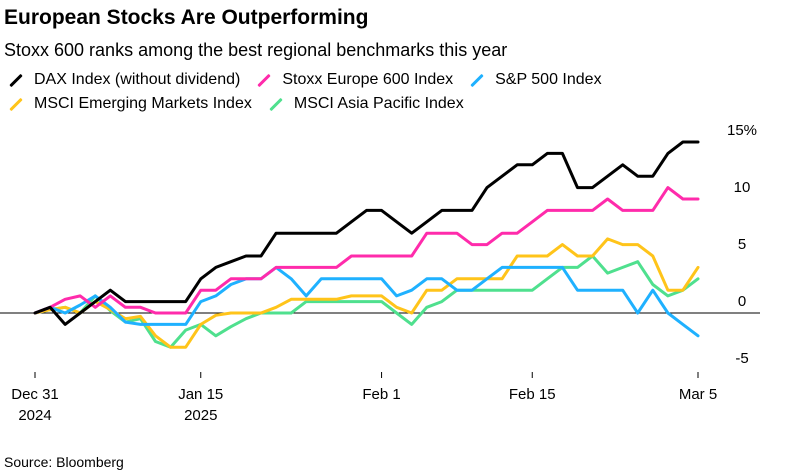 The height and width of the screenshot is (476, 786). Describe the element at coordinates (378, 103) in the screenshot. I see `legend-label-msci-ap: MSCI Asia Pacific Index` at that location.